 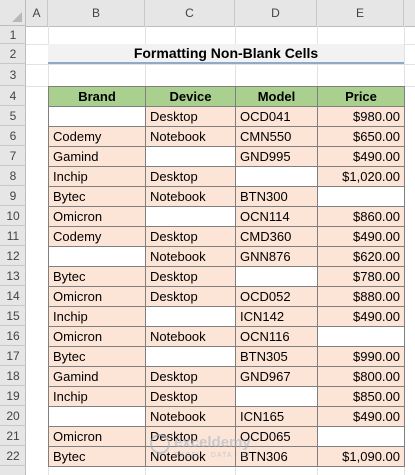 I want to click on row-header: 7, so click(x=13, y=156).